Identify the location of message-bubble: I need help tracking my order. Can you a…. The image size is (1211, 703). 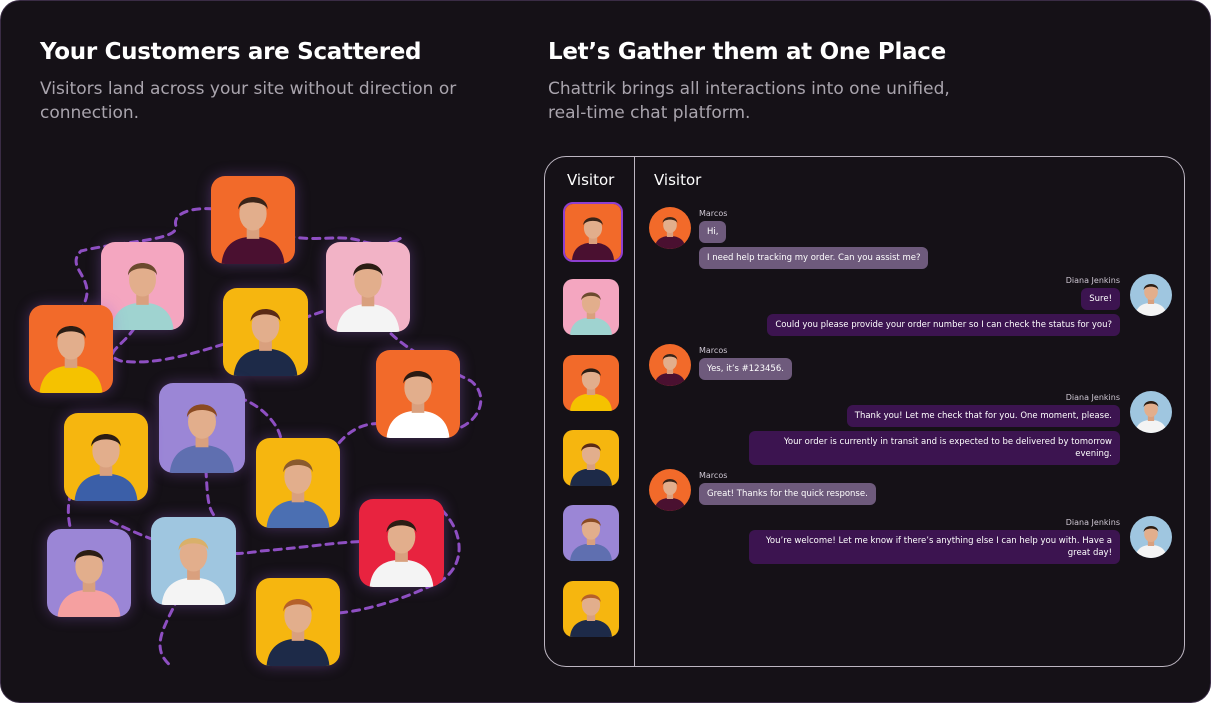
(814, 258).